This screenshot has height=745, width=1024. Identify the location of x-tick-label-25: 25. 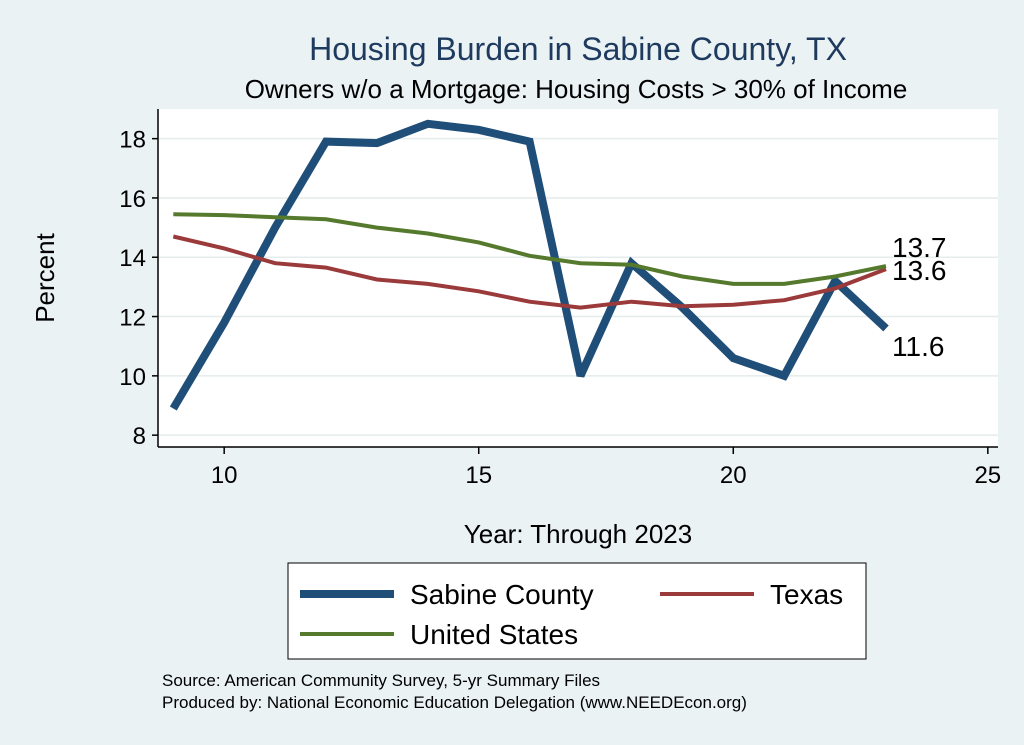
(987, 475).